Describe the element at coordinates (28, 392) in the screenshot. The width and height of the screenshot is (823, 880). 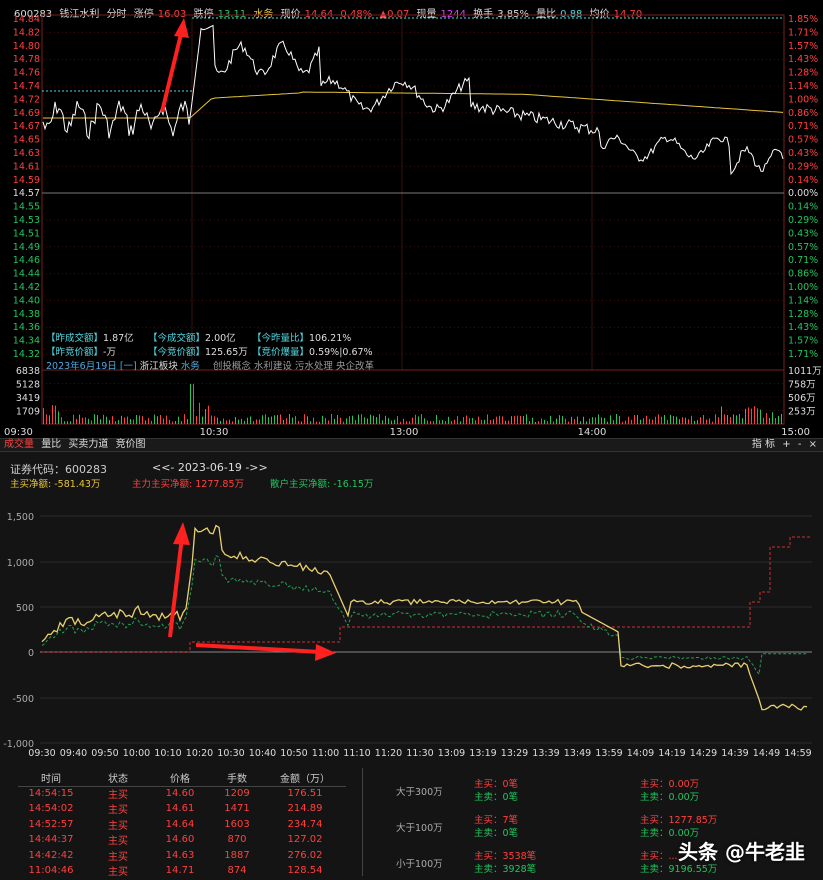
I see `volume-axis-left: 6838 5128 3419 1709` at that location.